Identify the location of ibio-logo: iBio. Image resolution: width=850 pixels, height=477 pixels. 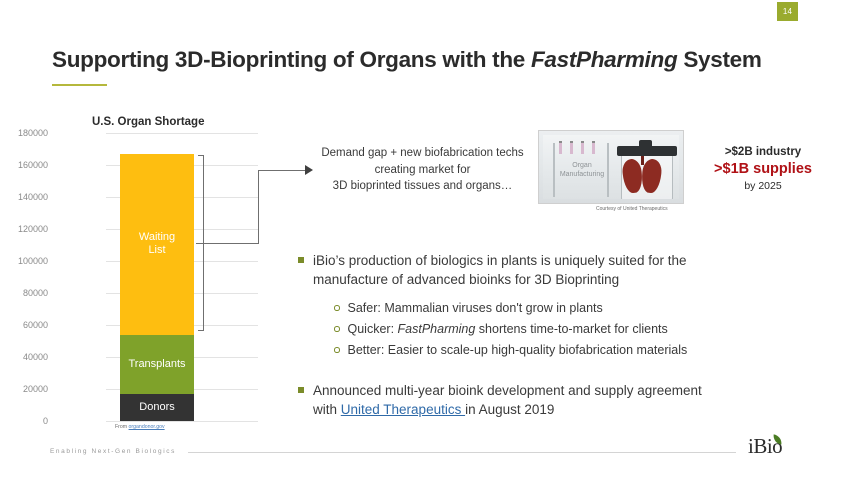
(774, 447).